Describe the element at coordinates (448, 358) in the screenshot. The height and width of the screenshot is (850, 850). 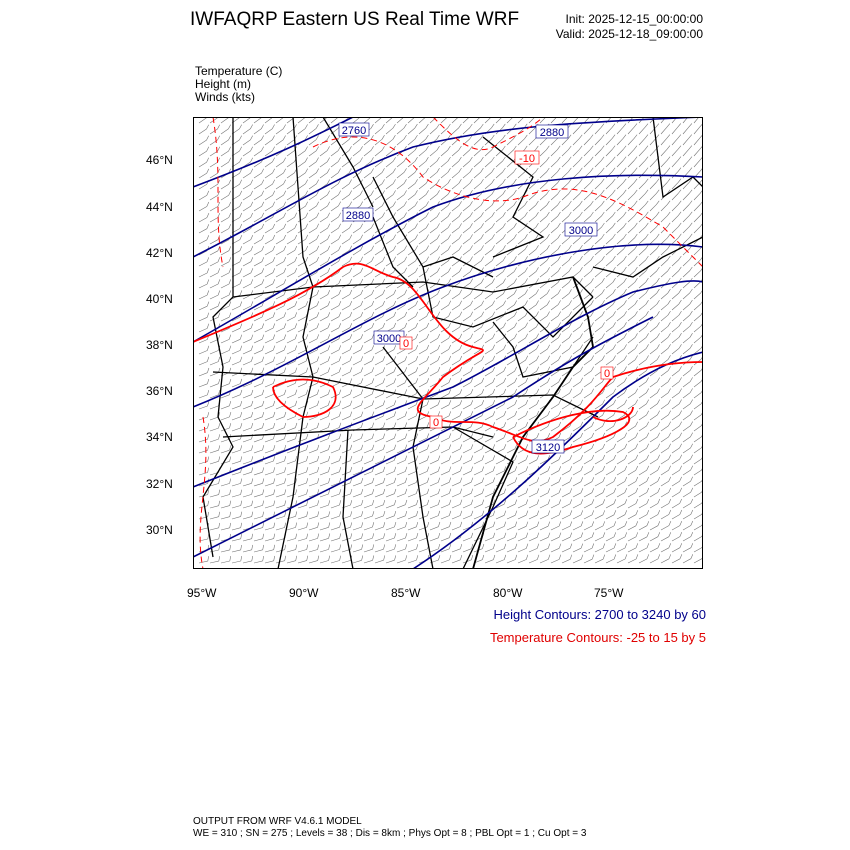
I see `temperature-contours` at that location.